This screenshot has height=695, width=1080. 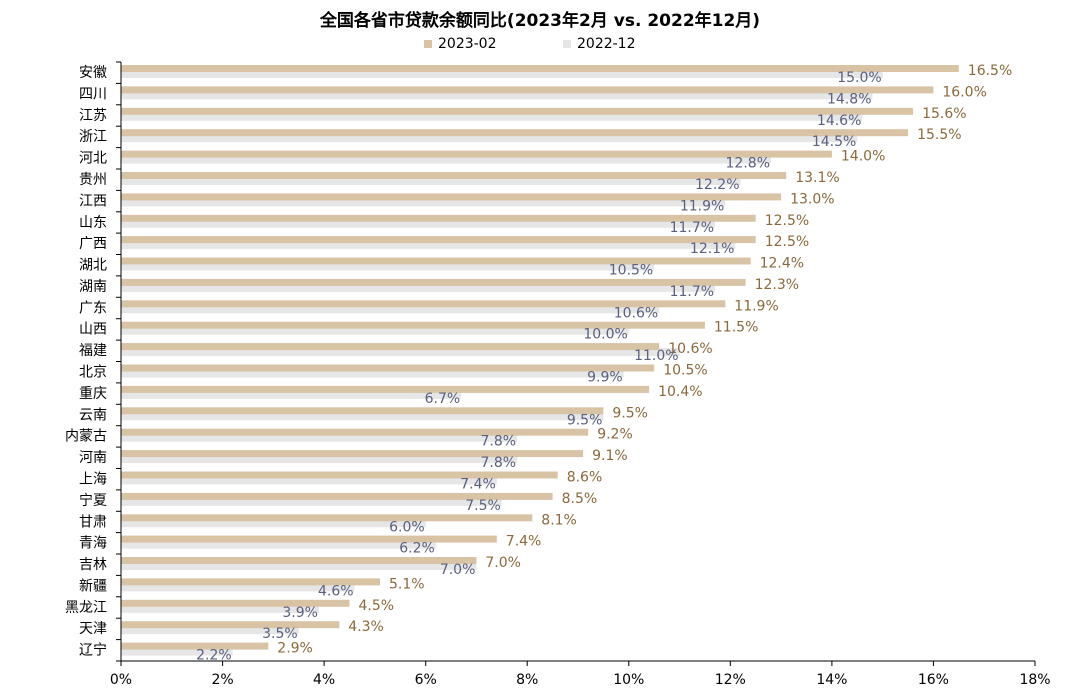 I want to click on data-label-2022-12: 12.2%, so click(x=717, y=185).